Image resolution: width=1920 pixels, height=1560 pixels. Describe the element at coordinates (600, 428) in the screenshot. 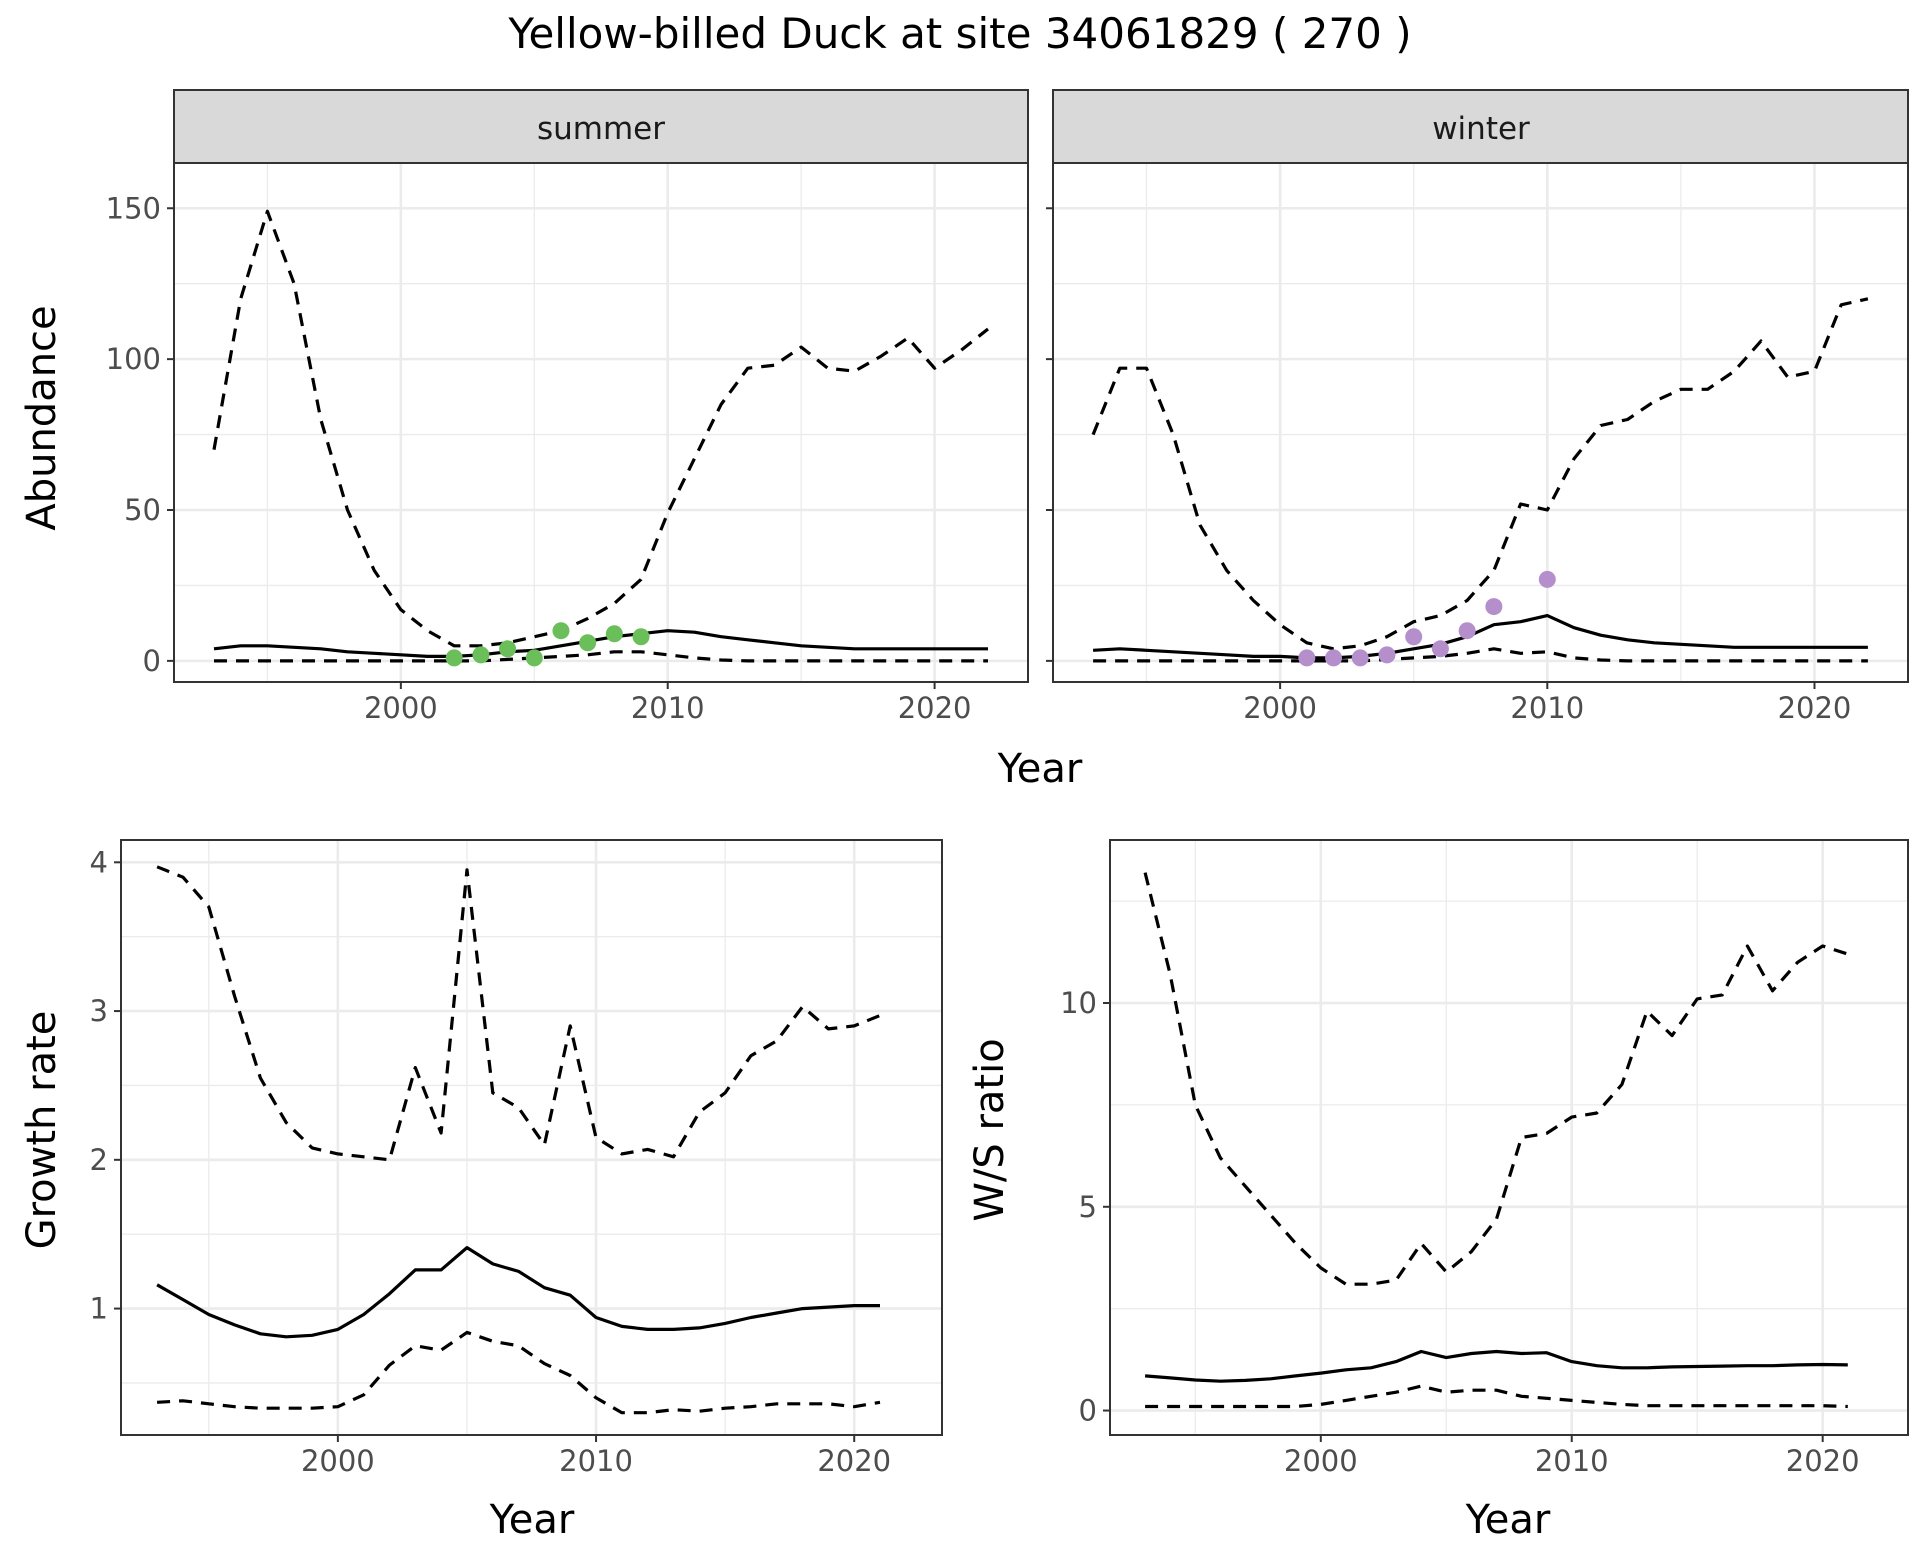

I see `upper-bound-line-summer` at that location.